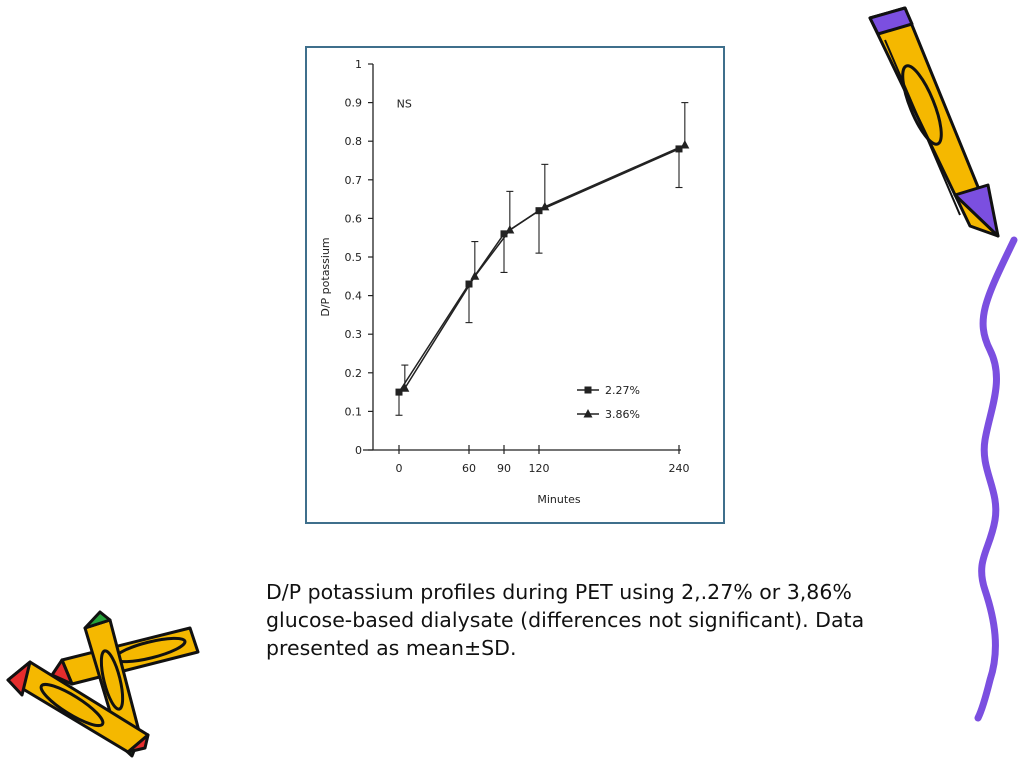  What do you see at coordinates (504, 468) in the screenshot?
I see `x-tick-label: 90` at bounding box center [504, 468].